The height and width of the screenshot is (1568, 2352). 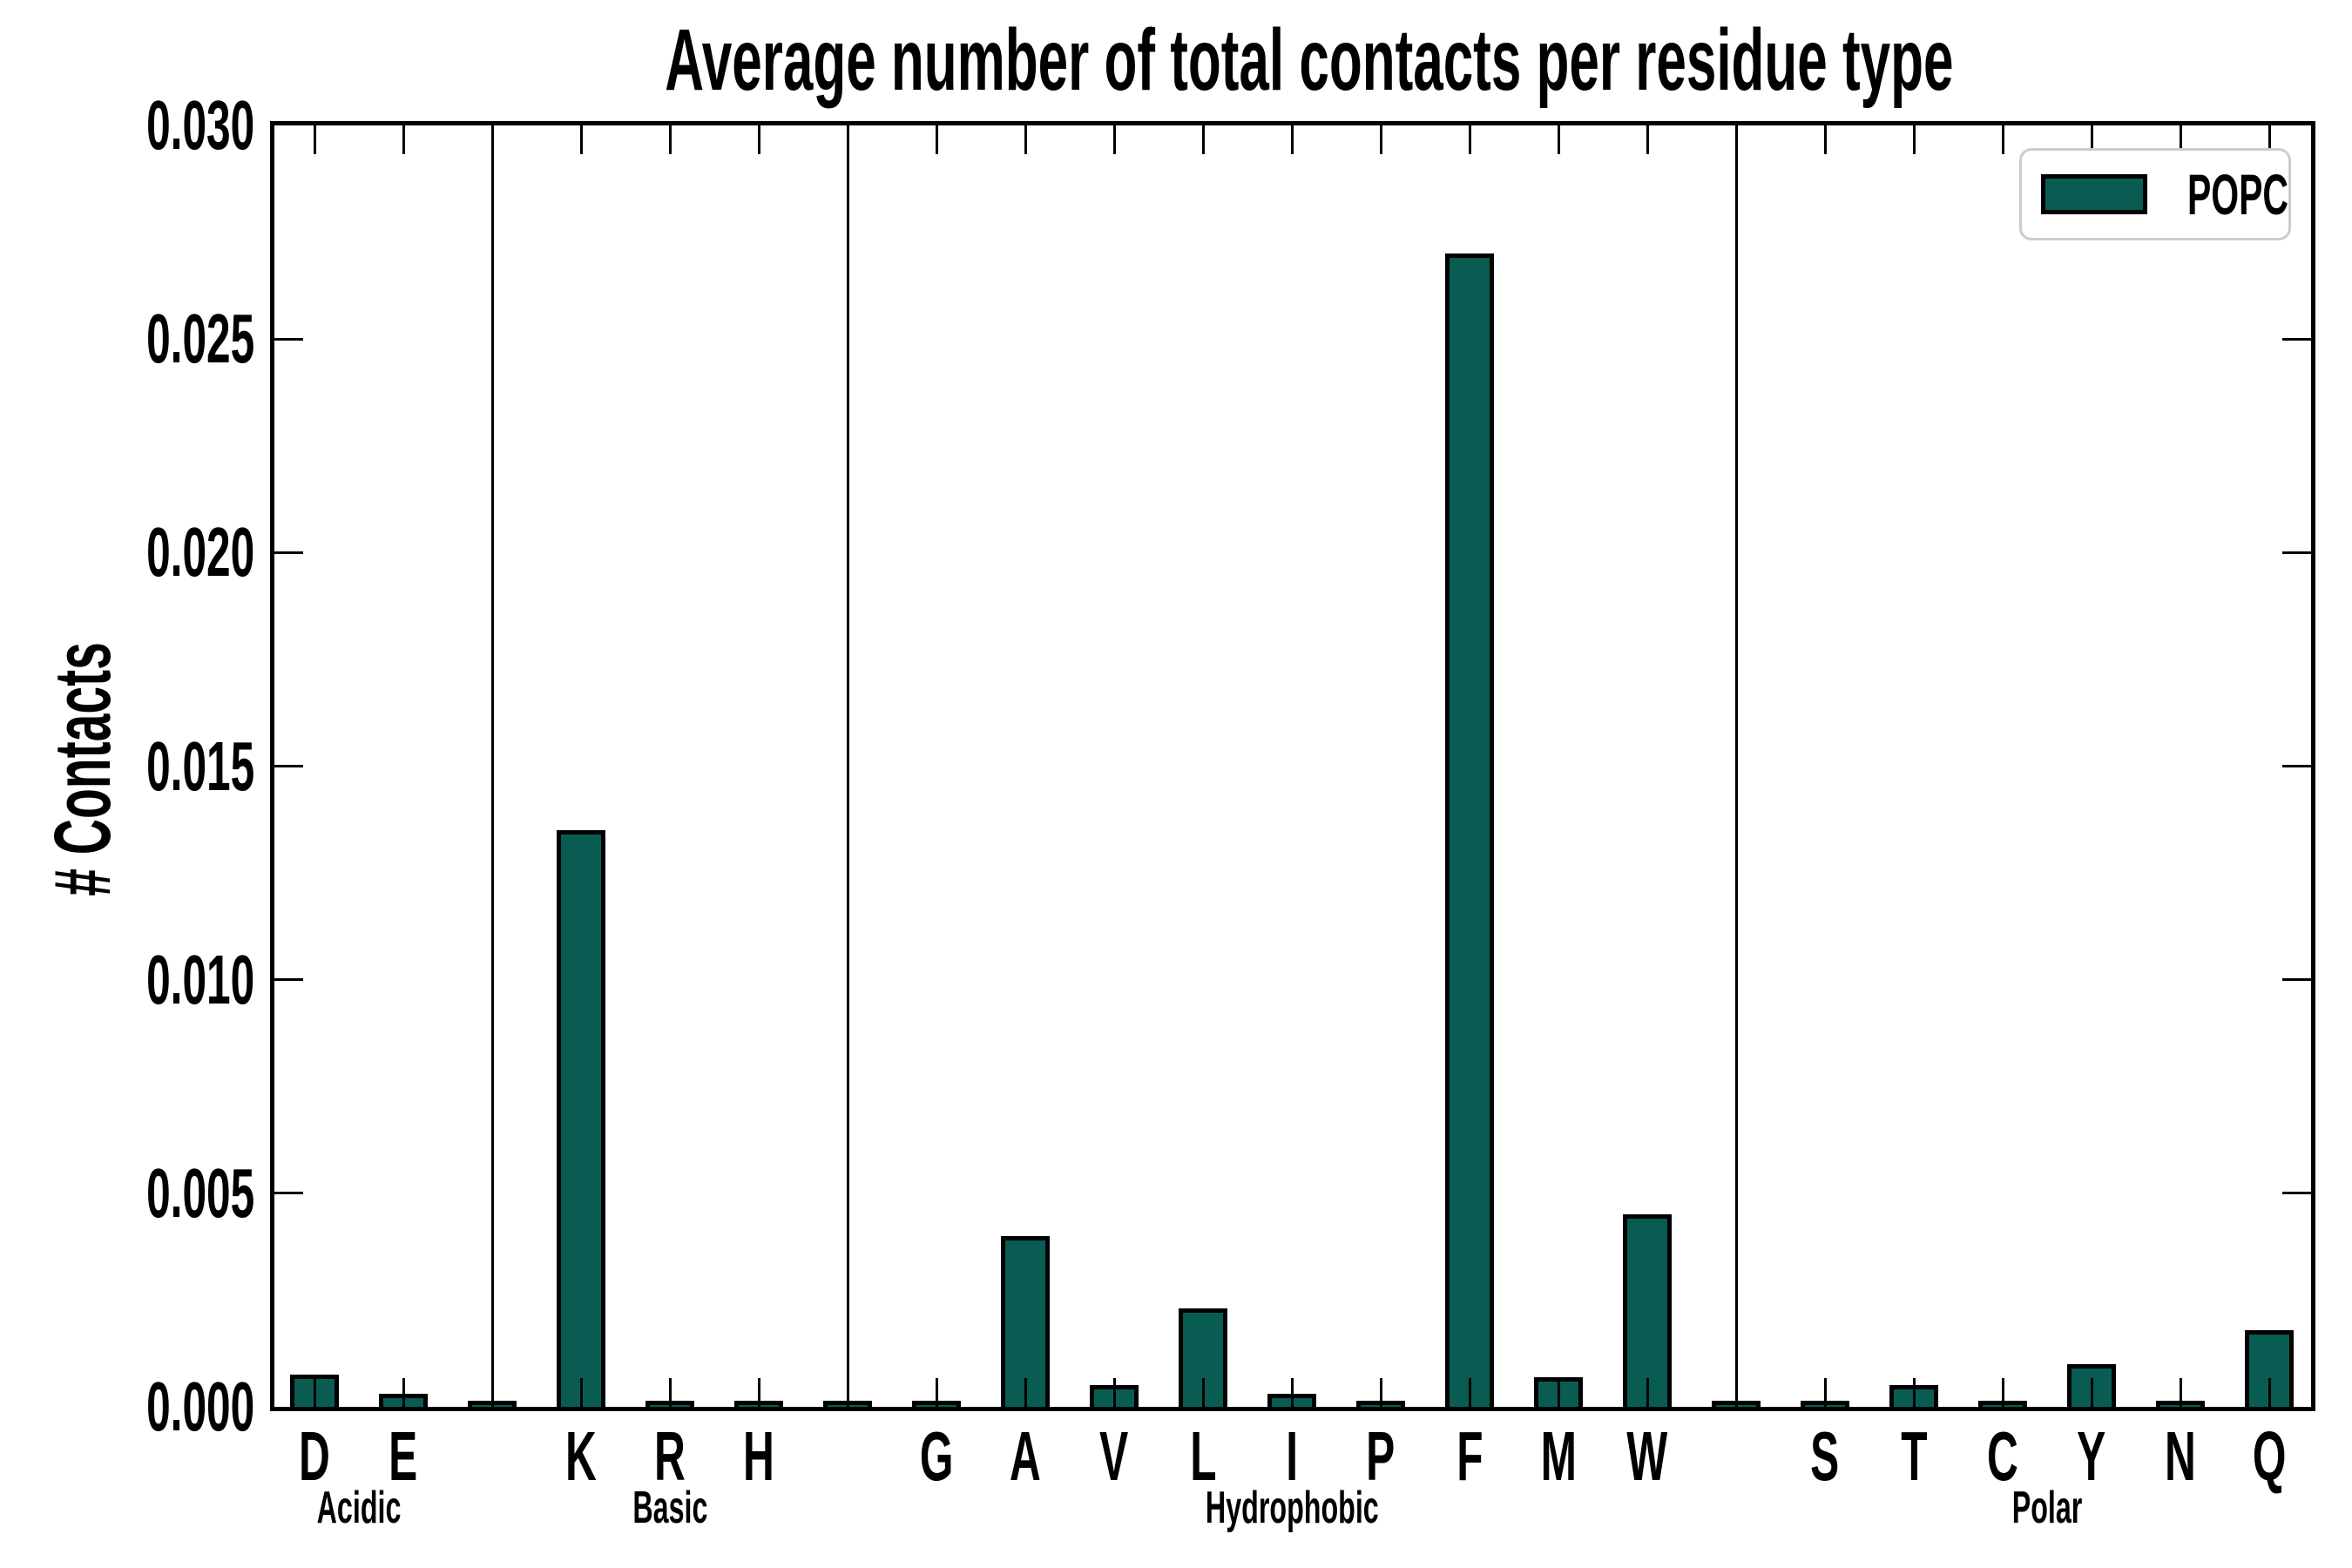 I want to click on x-tick-label-E: E, so click(x=403, y=1457).